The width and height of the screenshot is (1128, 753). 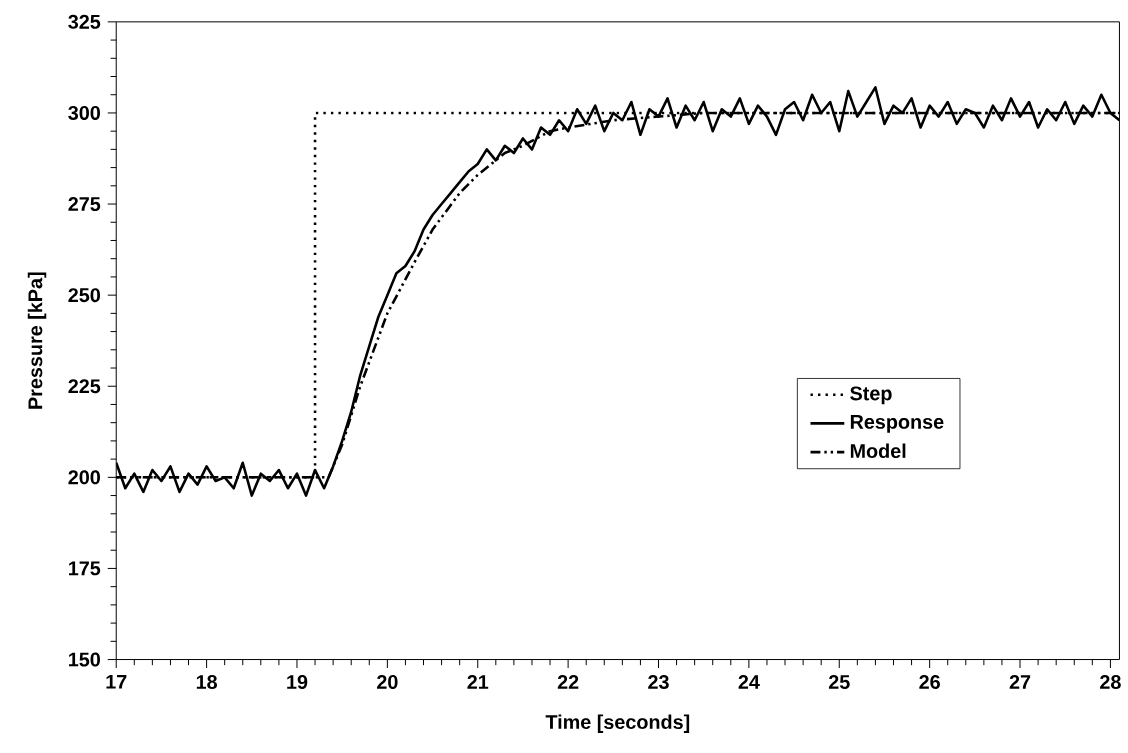 What do you see at coordinates (84, 21) in the screenshot?
I see `y-tick-label: 325` at bounding box center [84, 21].